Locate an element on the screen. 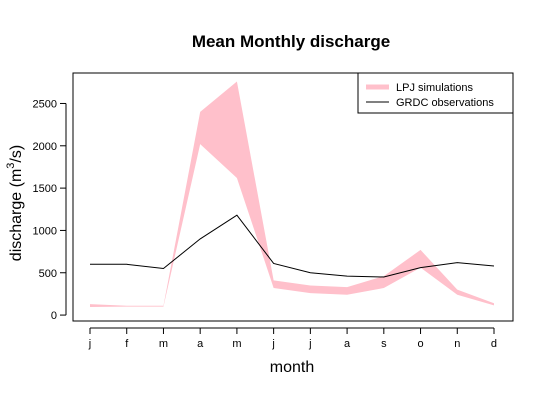  x-tick-label: f is located at coordinates (127, 344).